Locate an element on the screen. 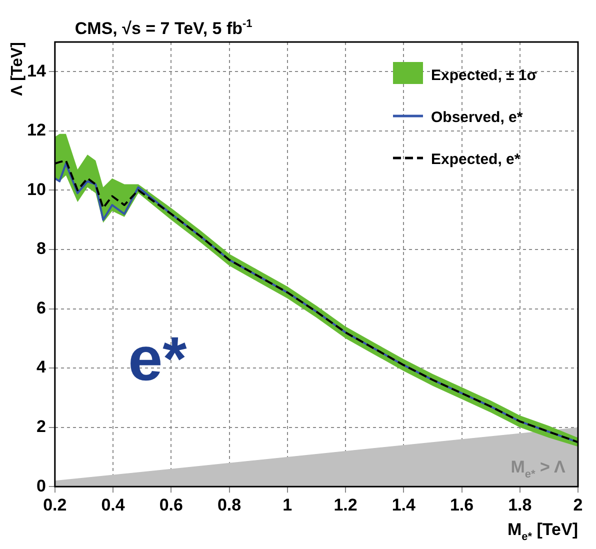  y-tick-label: 12 is located at coordinates (36, 130).